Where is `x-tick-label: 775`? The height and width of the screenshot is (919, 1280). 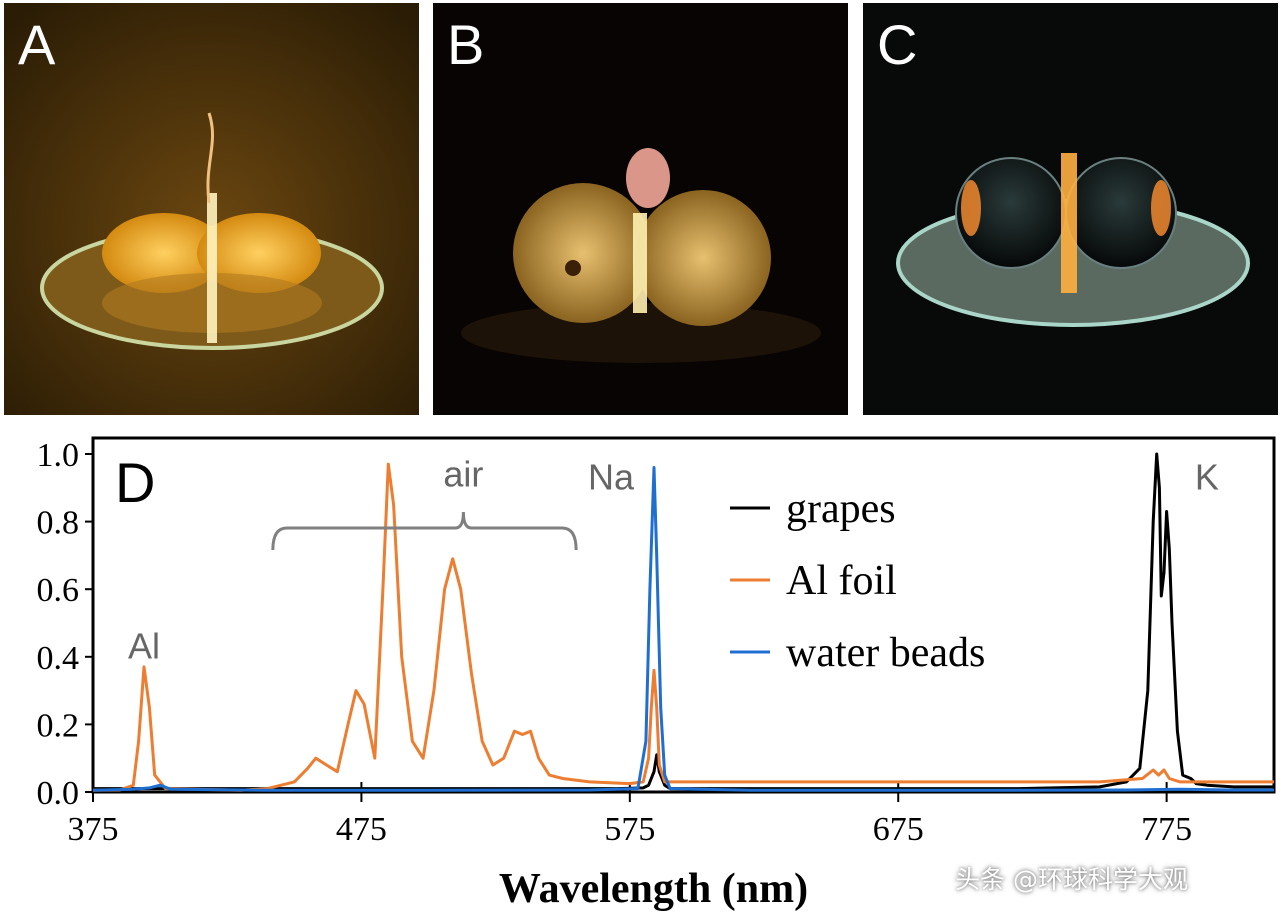
x-tick-label: 775 is located at coordinates (1166, 829).